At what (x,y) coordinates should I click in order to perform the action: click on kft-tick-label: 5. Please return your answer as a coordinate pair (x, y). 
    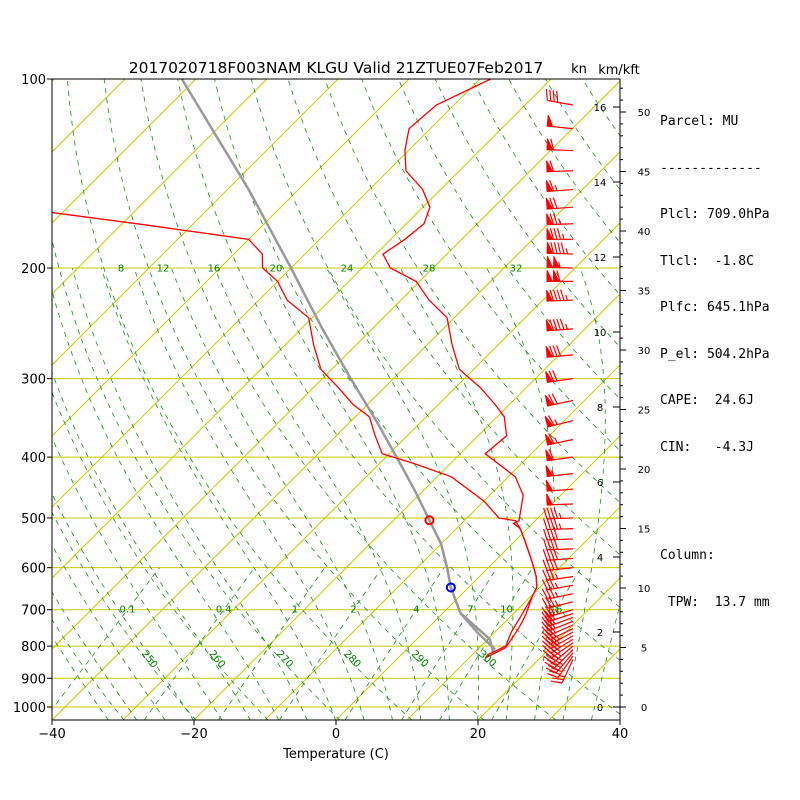
    Looking at the image, I should click on (644, 649).